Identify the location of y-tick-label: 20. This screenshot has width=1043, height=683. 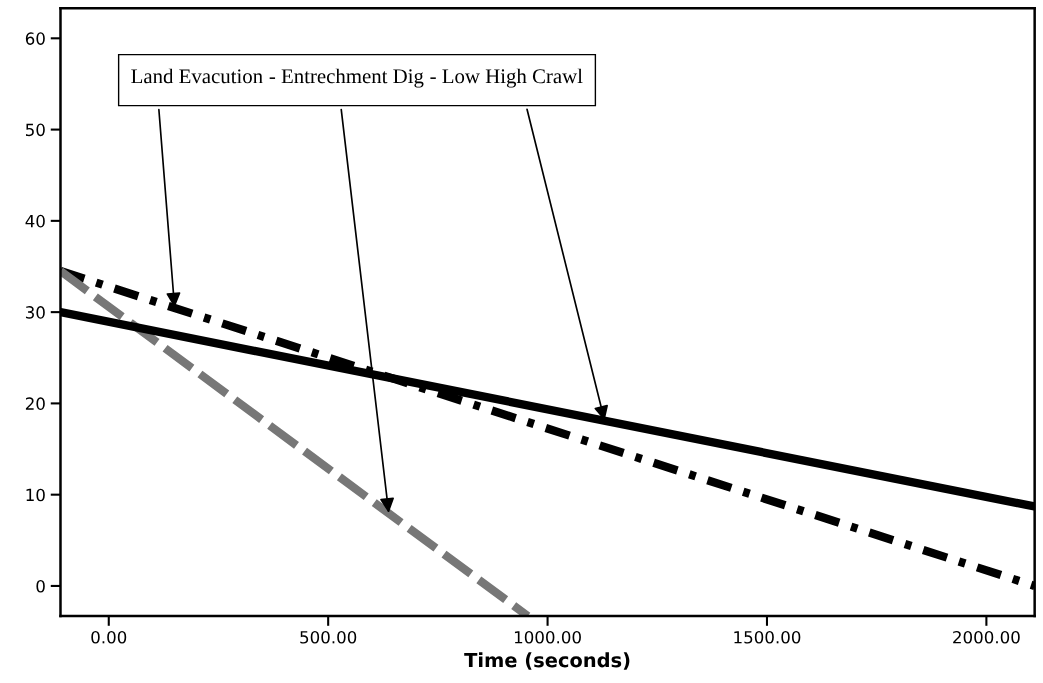
(35, 403).